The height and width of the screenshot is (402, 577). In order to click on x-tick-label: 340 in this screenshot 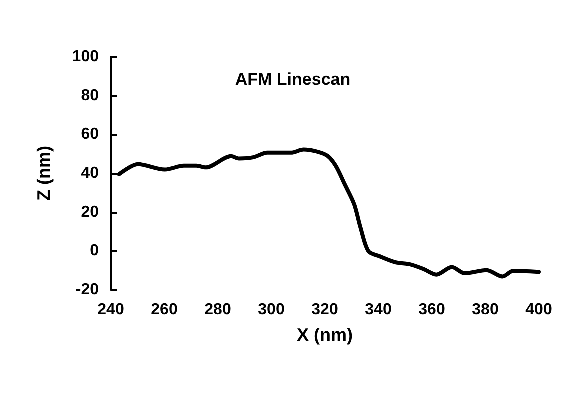, I will do `click(378, 310)`.